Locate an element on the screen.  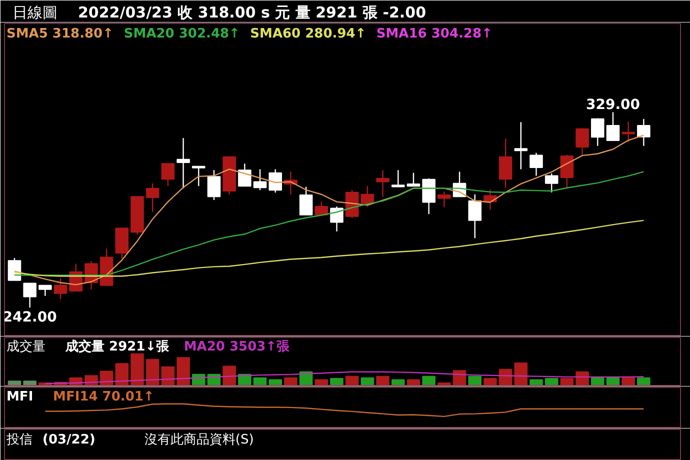
series-label: MA20 3503↑張 is located at coordinates (237, 347).